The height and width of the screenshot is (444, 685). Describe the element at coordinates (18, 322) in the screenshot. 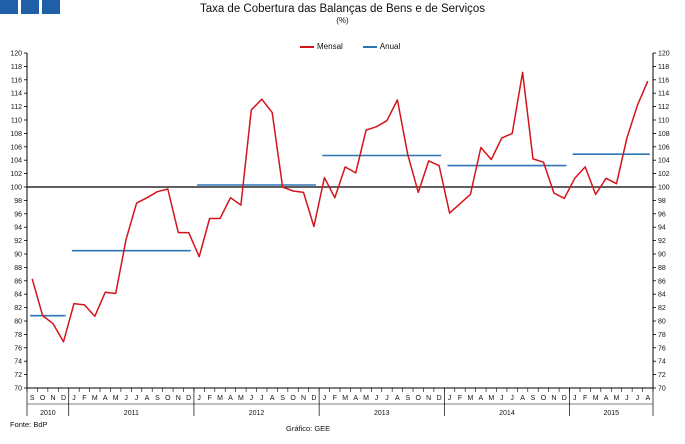

I see `y-tick-label-left: 80` at that location.